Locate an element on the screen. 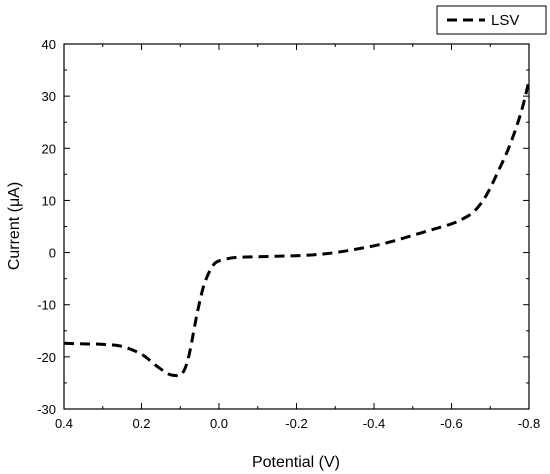 Image resolution: width=550 pixels, height=474 pixels. x-tick-label: -0.2 is located at coordinates (296, 423).